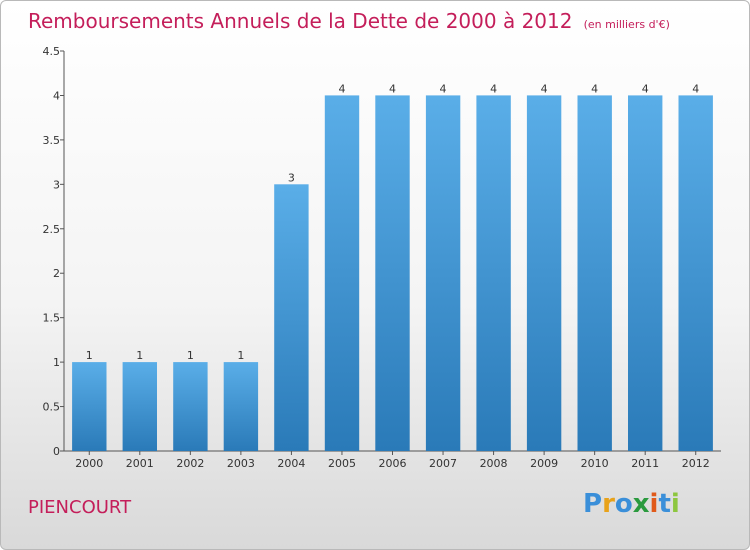 This screenshot has width=750, height=550. Describe the element at coordinates (291, 318) in the screenshot. I see `bar-2004` at that location.